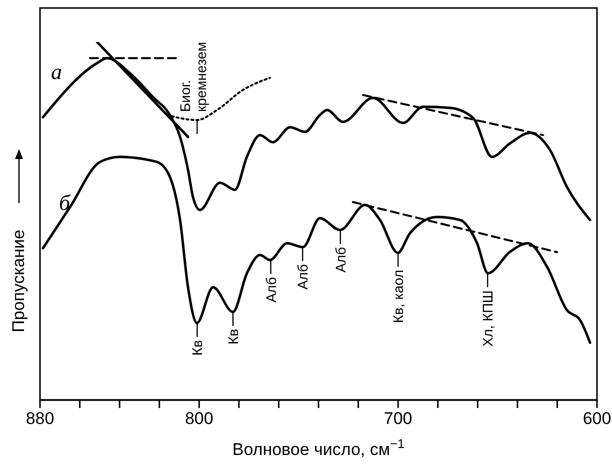 This screenshot has height=465, width=612. What do you see at coordinates (318, 447) in the screenshot?
I see `x-axis-title: Волновое число, см$^{−1}$` at bounding box center [318, 447].